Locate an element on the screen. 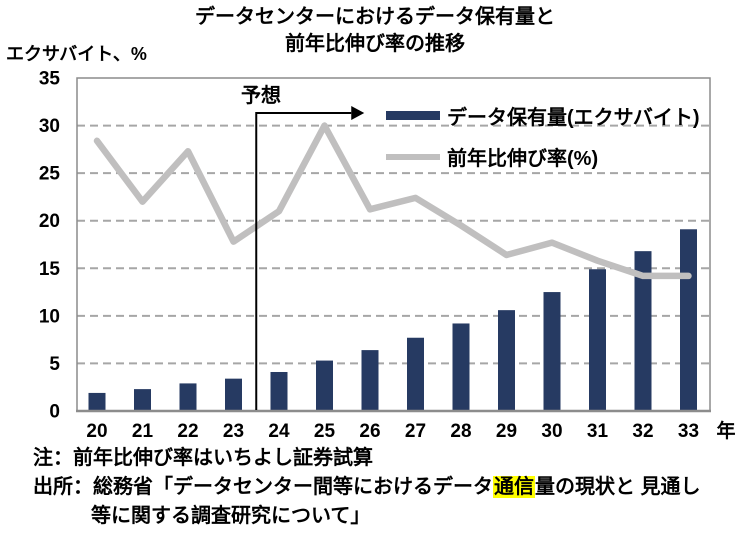 Image resolution: width=750 pixels, height=544 pixels. xtick-label-31: 31 is located at coordinates (598, 431).